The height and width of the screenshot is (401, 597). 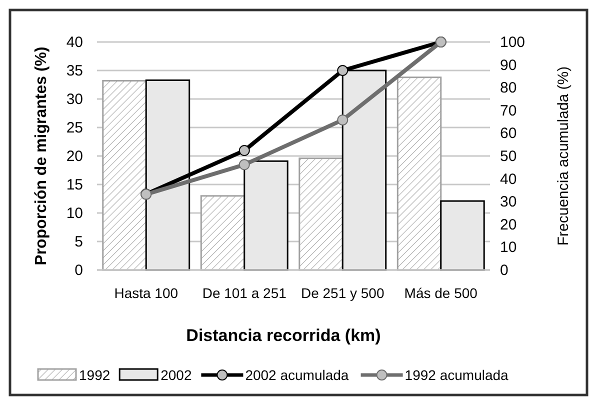 I want to click on y2-tick-label: 30, so click(x=508, y=202).